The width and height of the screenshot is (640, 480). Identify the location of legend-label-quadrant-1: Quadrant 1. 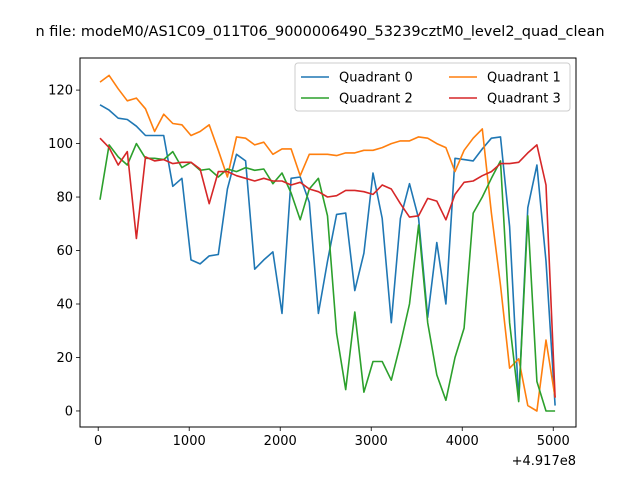
(524, 78).